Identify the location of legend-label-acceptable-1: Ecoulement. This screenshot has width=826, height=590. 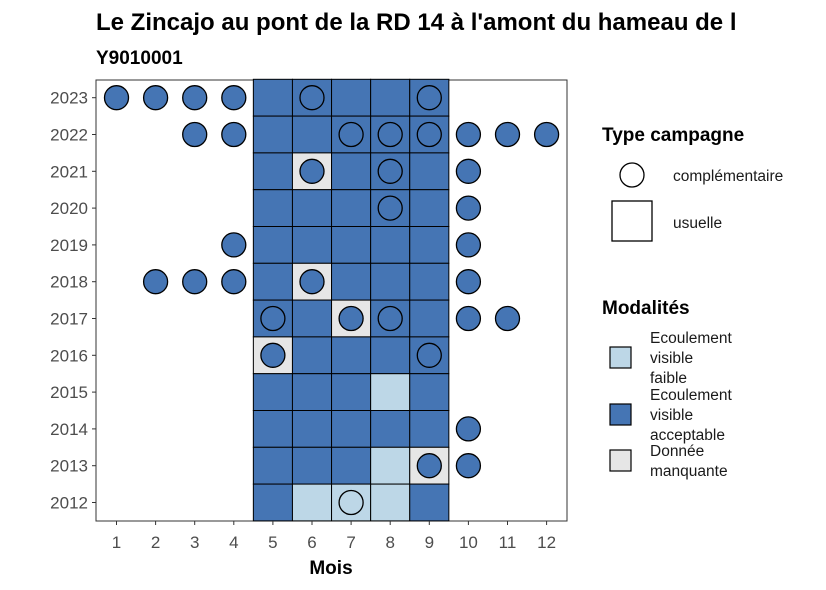
(691, 395).